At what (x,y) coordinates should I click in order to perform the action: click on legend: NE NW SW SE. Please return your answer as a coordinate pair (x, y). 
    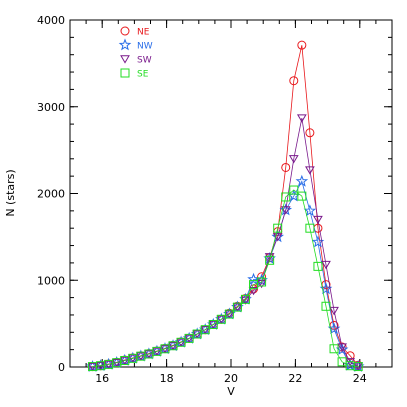
    Looking at the image, I should click on (135, 53).